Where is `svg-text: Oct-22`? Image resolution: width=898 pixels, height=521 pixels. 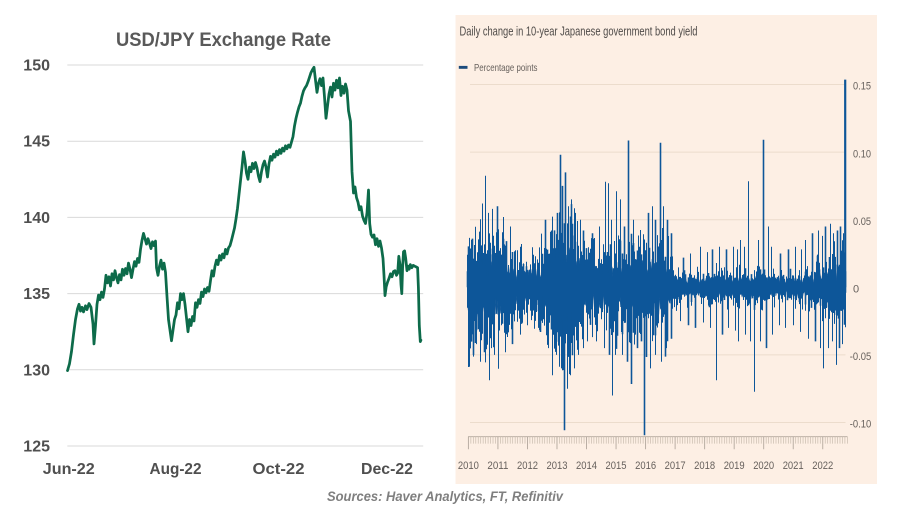 svg-text: Oct-22 is located at coordinates (279, 469).